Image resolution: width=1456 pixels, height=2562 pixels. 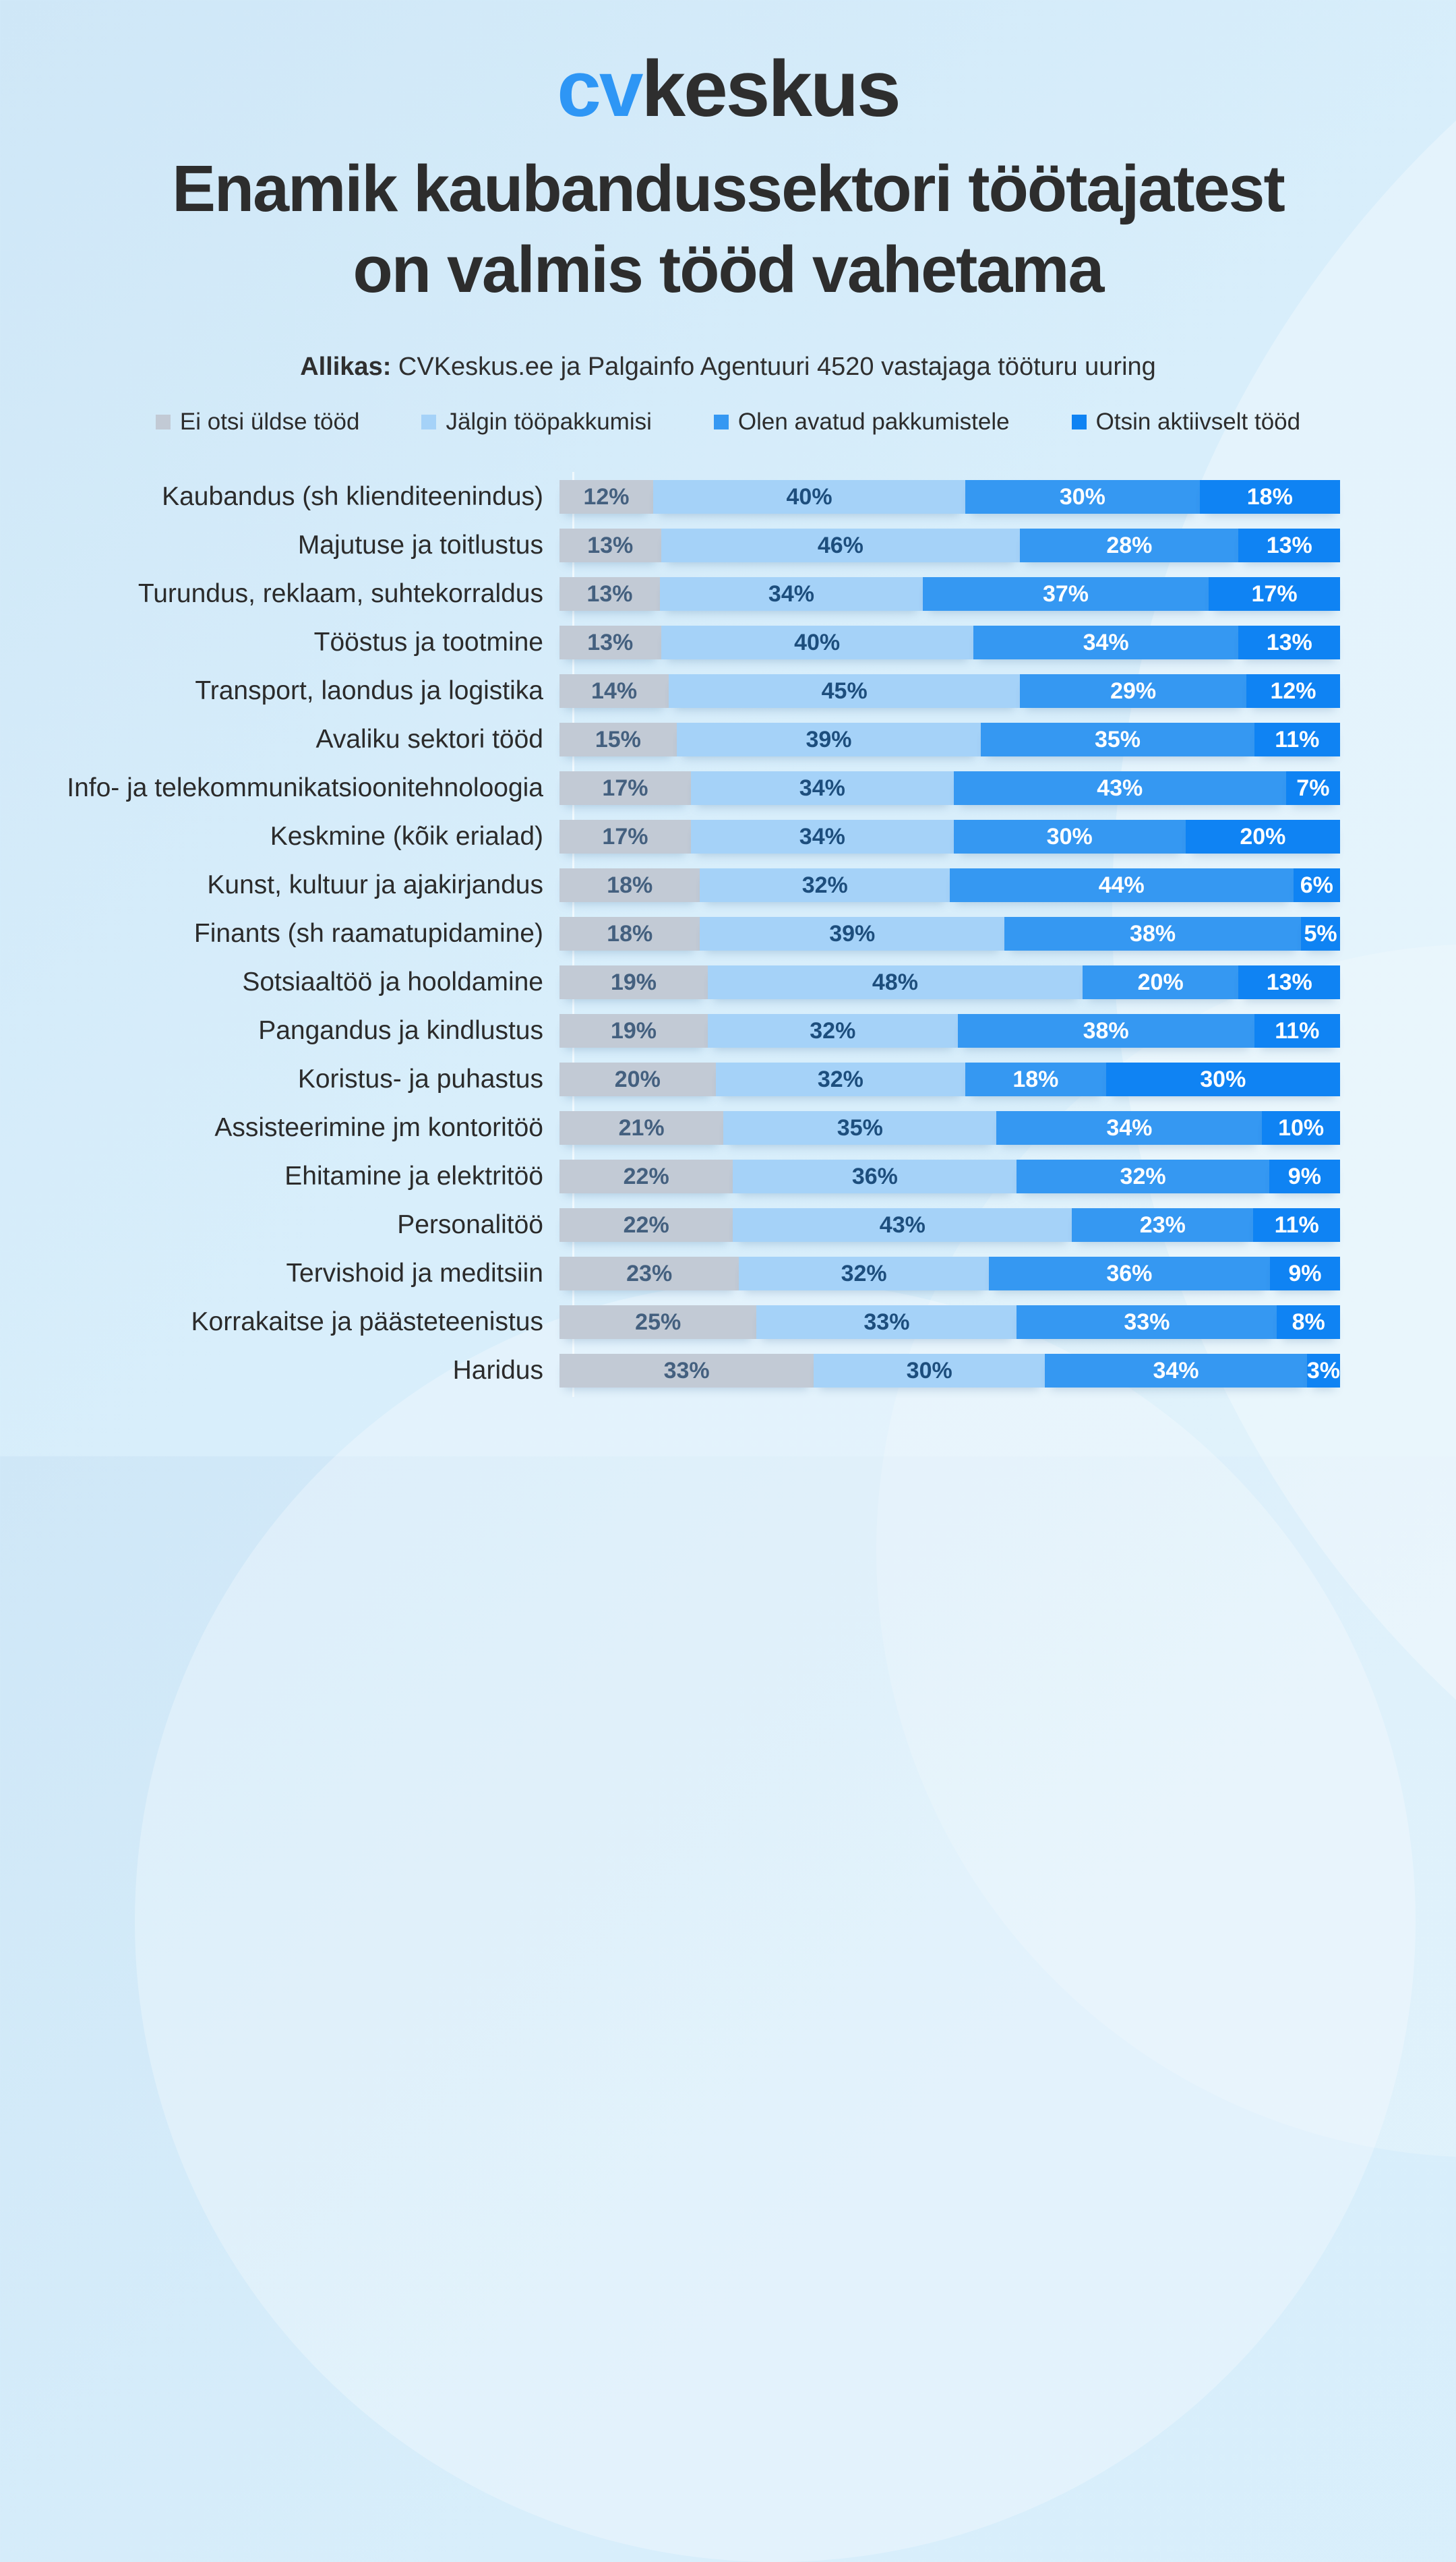 I want to click on bar-segment: 21%, so click(x=641, y=1128).